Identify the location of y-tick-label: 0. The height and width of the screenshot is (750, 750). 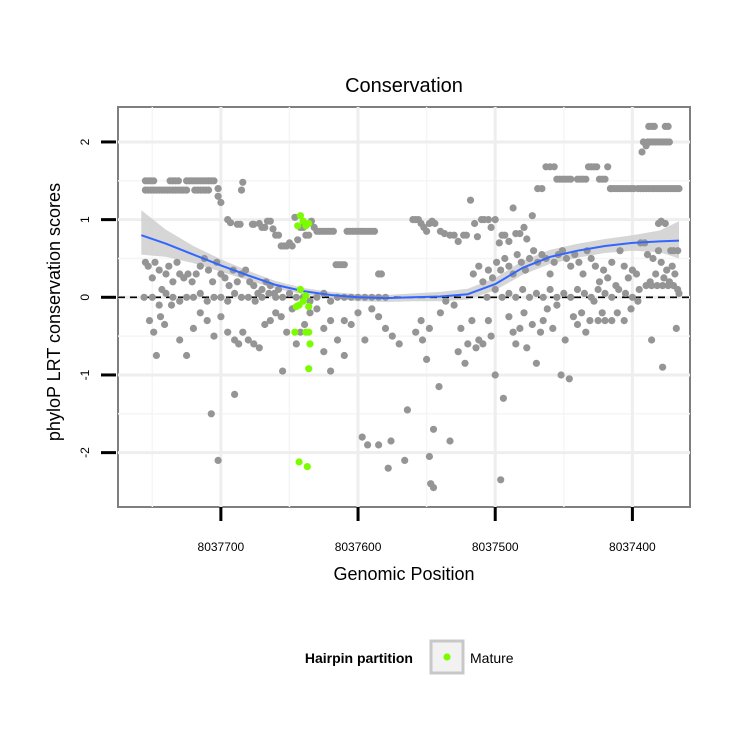
(85, 297).